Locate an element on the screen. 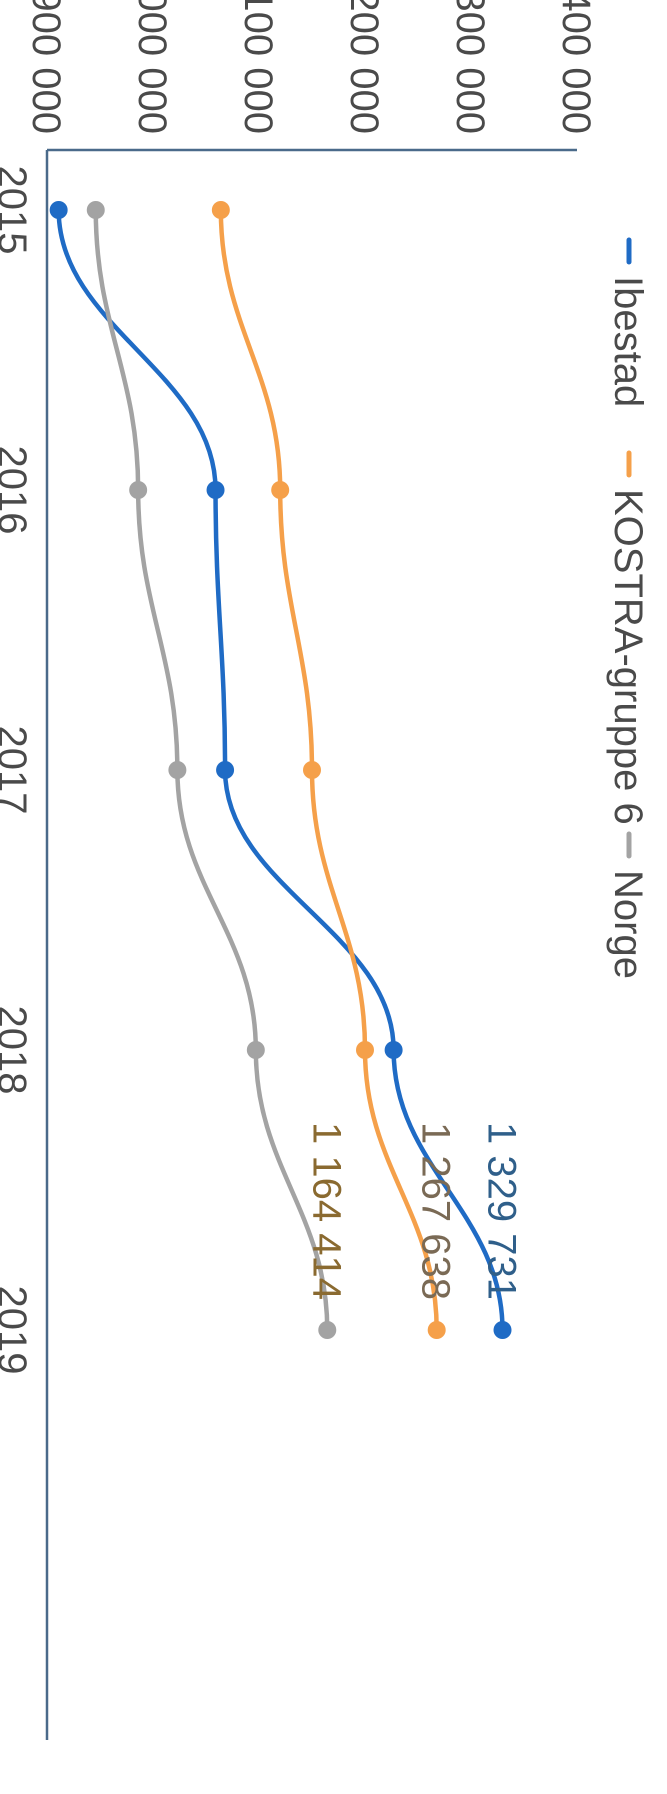  y-tick-label: 900 000 is located at coordinates (46, 67).